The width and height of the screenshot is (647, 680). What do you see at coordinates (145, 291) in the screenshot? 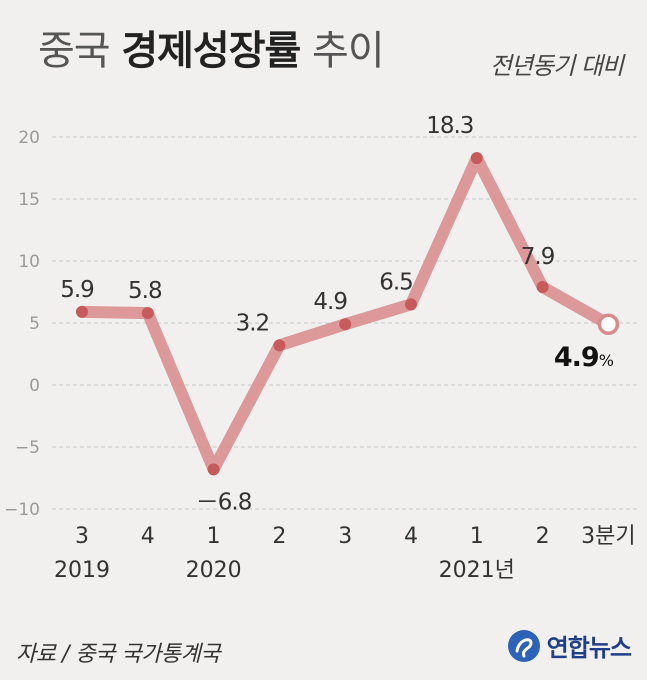
I see `data-label: 5.8` at bounding box center [145, 291].